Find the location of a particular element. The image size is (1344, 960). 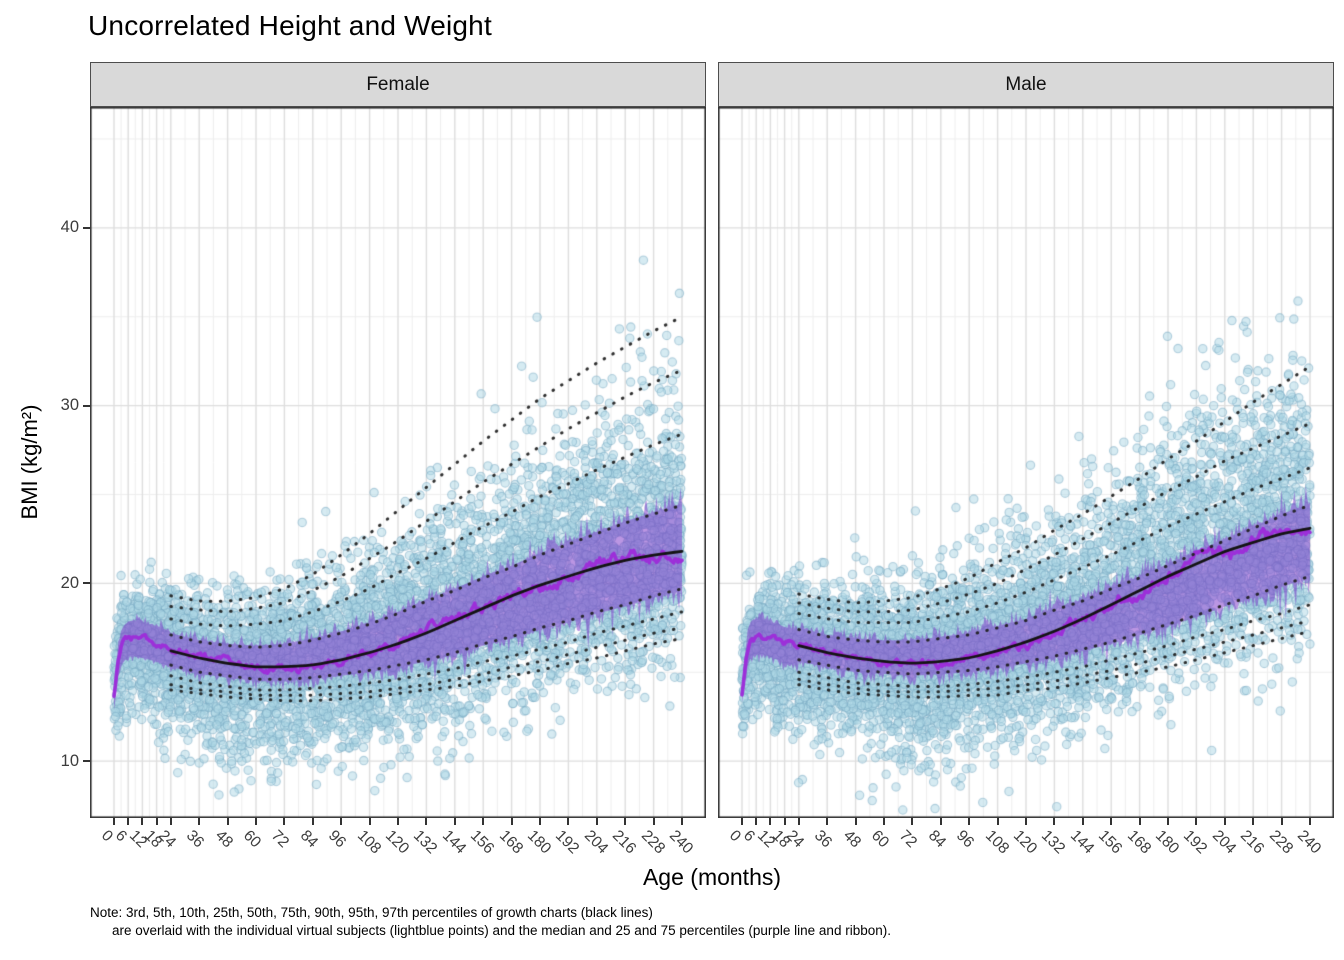

facet-strip-male: Male is located at coordinates (1026, 84).